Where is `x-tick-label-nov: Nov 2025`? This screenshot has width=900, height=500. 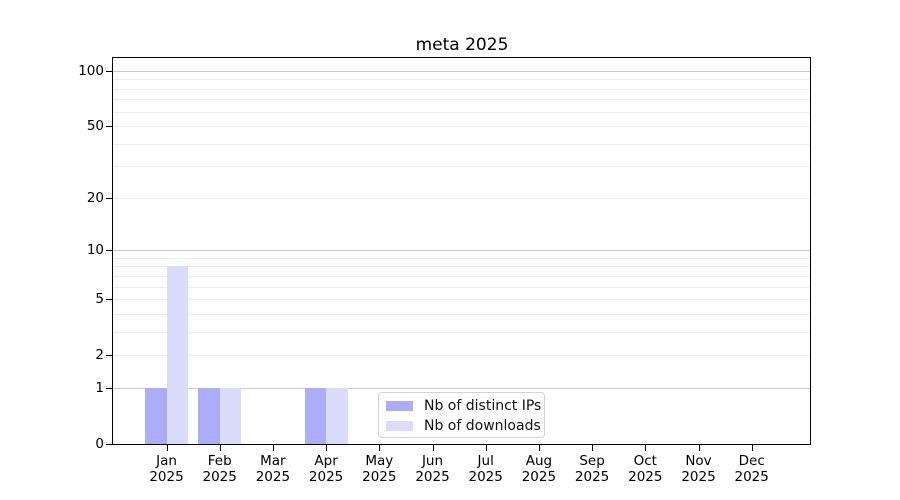
x-tick-label-nov: Nov 2025 is located at coordinates (699, 469).